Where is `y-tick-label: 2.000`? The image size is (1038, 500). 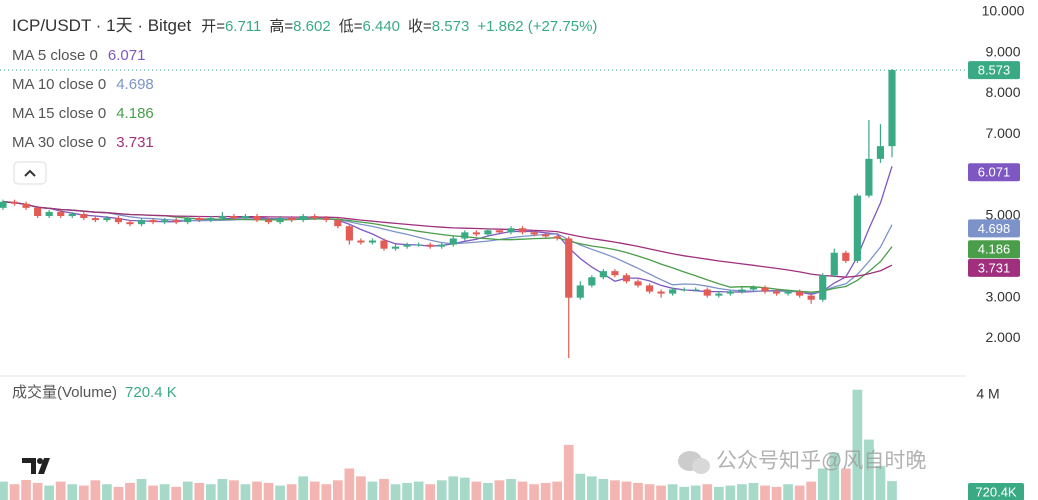 y-tick-label: 2.000 is located at coordinates (1002, 337).